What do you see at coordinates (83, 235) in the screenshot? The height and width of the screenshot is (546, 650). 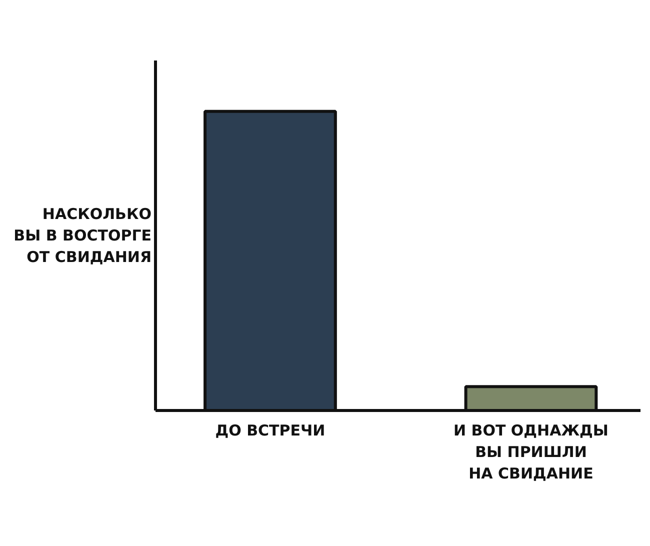 I see `y-axis-title: НАСКОЛЬКО ВЫ В ВОСТОРГЕ ОТ СВИДАНИЯ` at bounding box center [83, 235].